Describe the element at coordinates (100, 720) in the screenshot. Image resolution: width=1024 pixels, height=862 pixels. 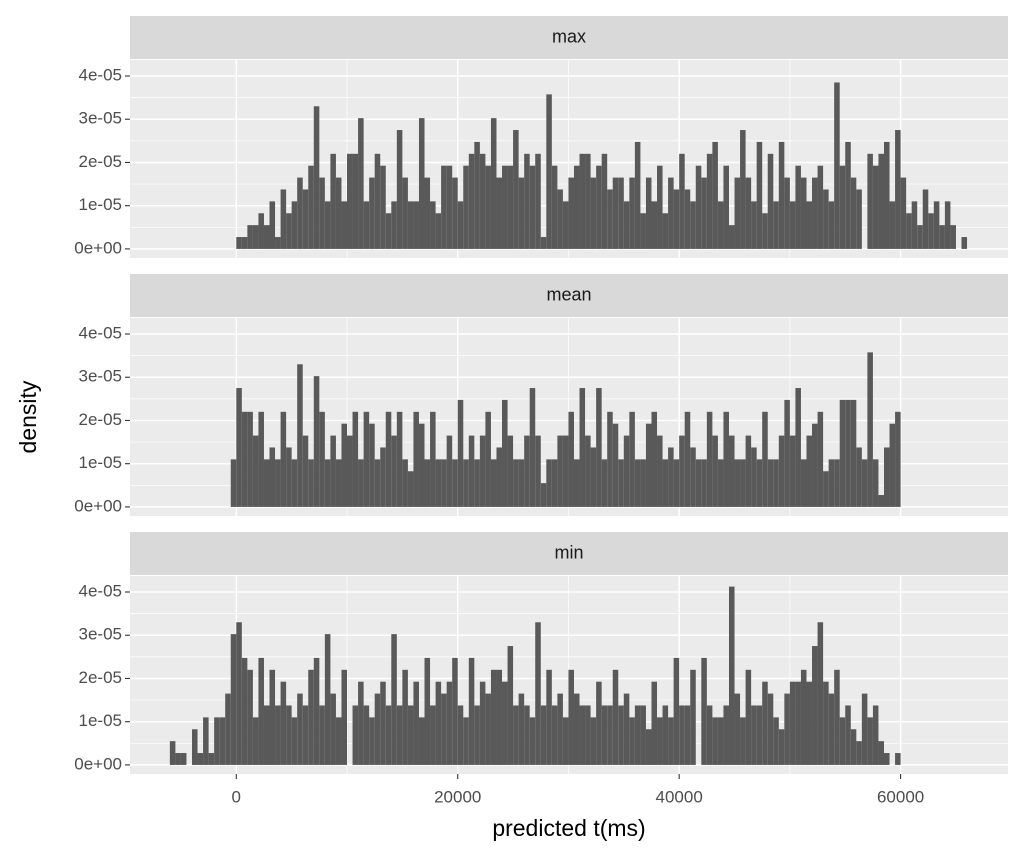
I see `y-tick-label: 1e-05` at that location.